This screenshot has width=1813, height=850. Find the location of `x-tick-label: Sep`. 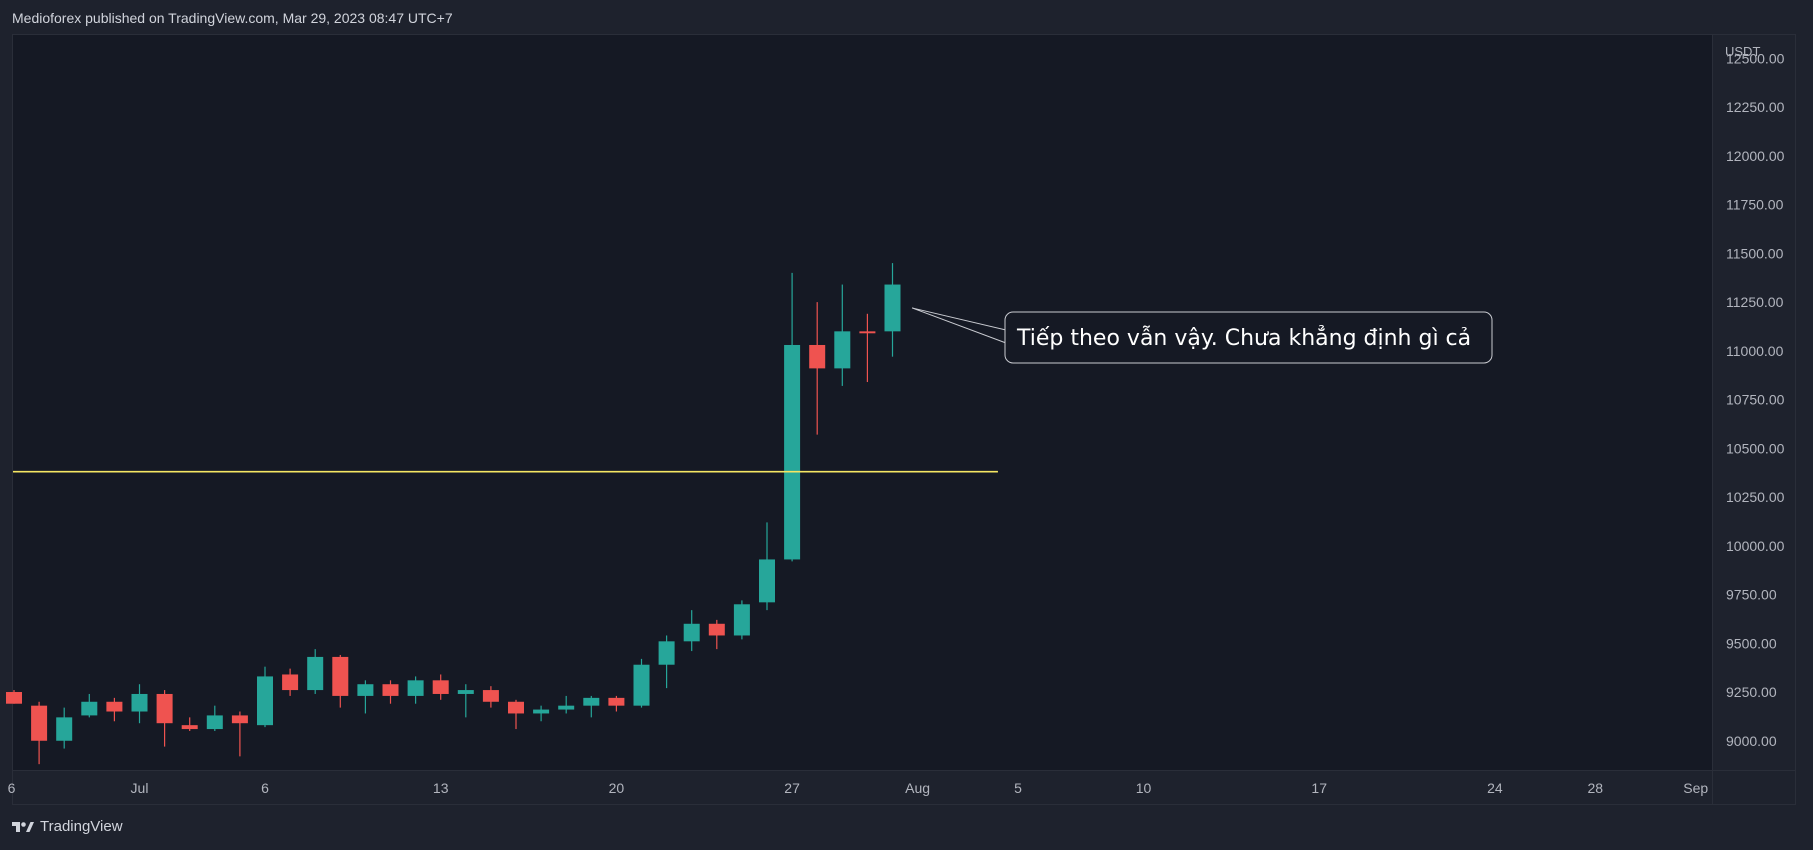

x-tick-label: Sep is located at coordinates (1695, 788).